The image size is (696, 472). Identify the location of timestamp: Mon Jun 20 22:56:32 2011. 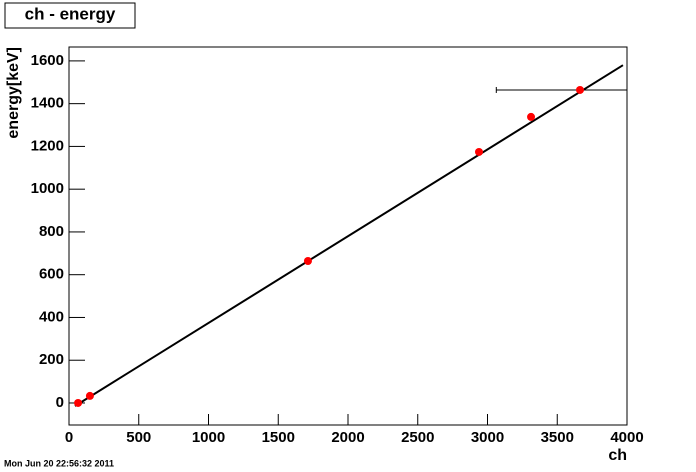
(59, 463).